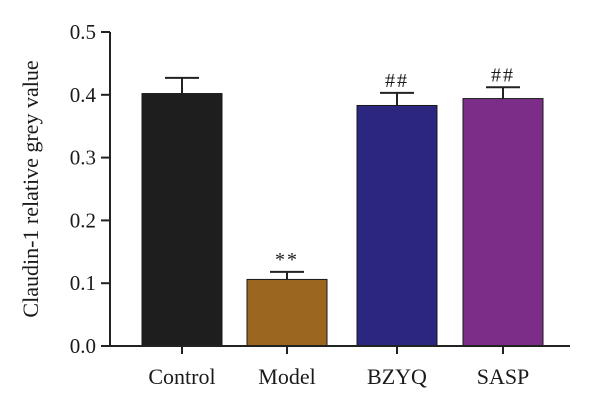  Describe the element at coordinates (83, 158) in the screenshot. I see `y-tick-label: 0.3` at that location.